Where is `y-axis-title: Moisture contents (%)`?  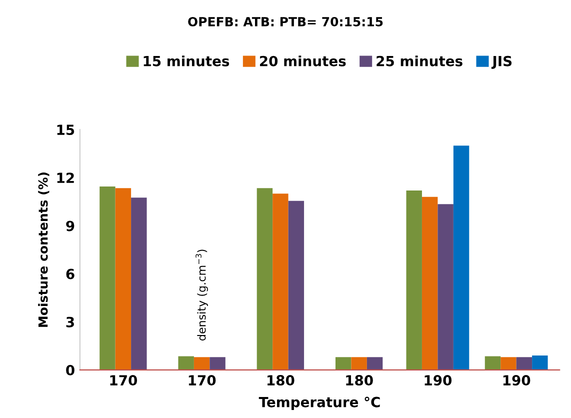
y-axis-title: Moisture contents (%) is located at coordinates (44, 249).